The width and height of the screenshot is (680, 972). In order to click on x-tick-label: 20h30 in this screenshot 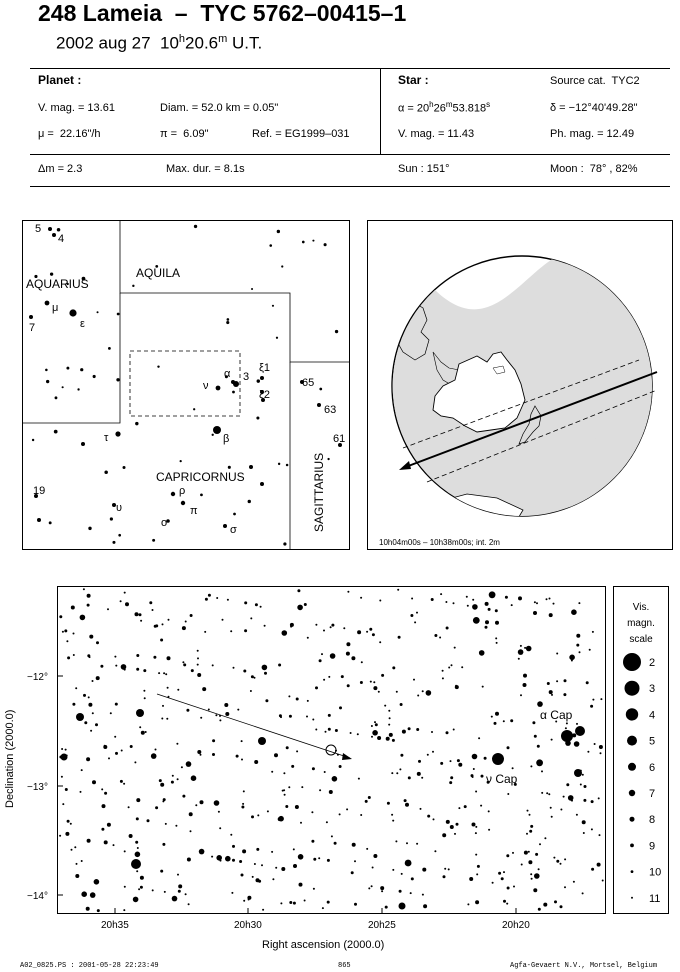, I will do `click(248, 925)`.